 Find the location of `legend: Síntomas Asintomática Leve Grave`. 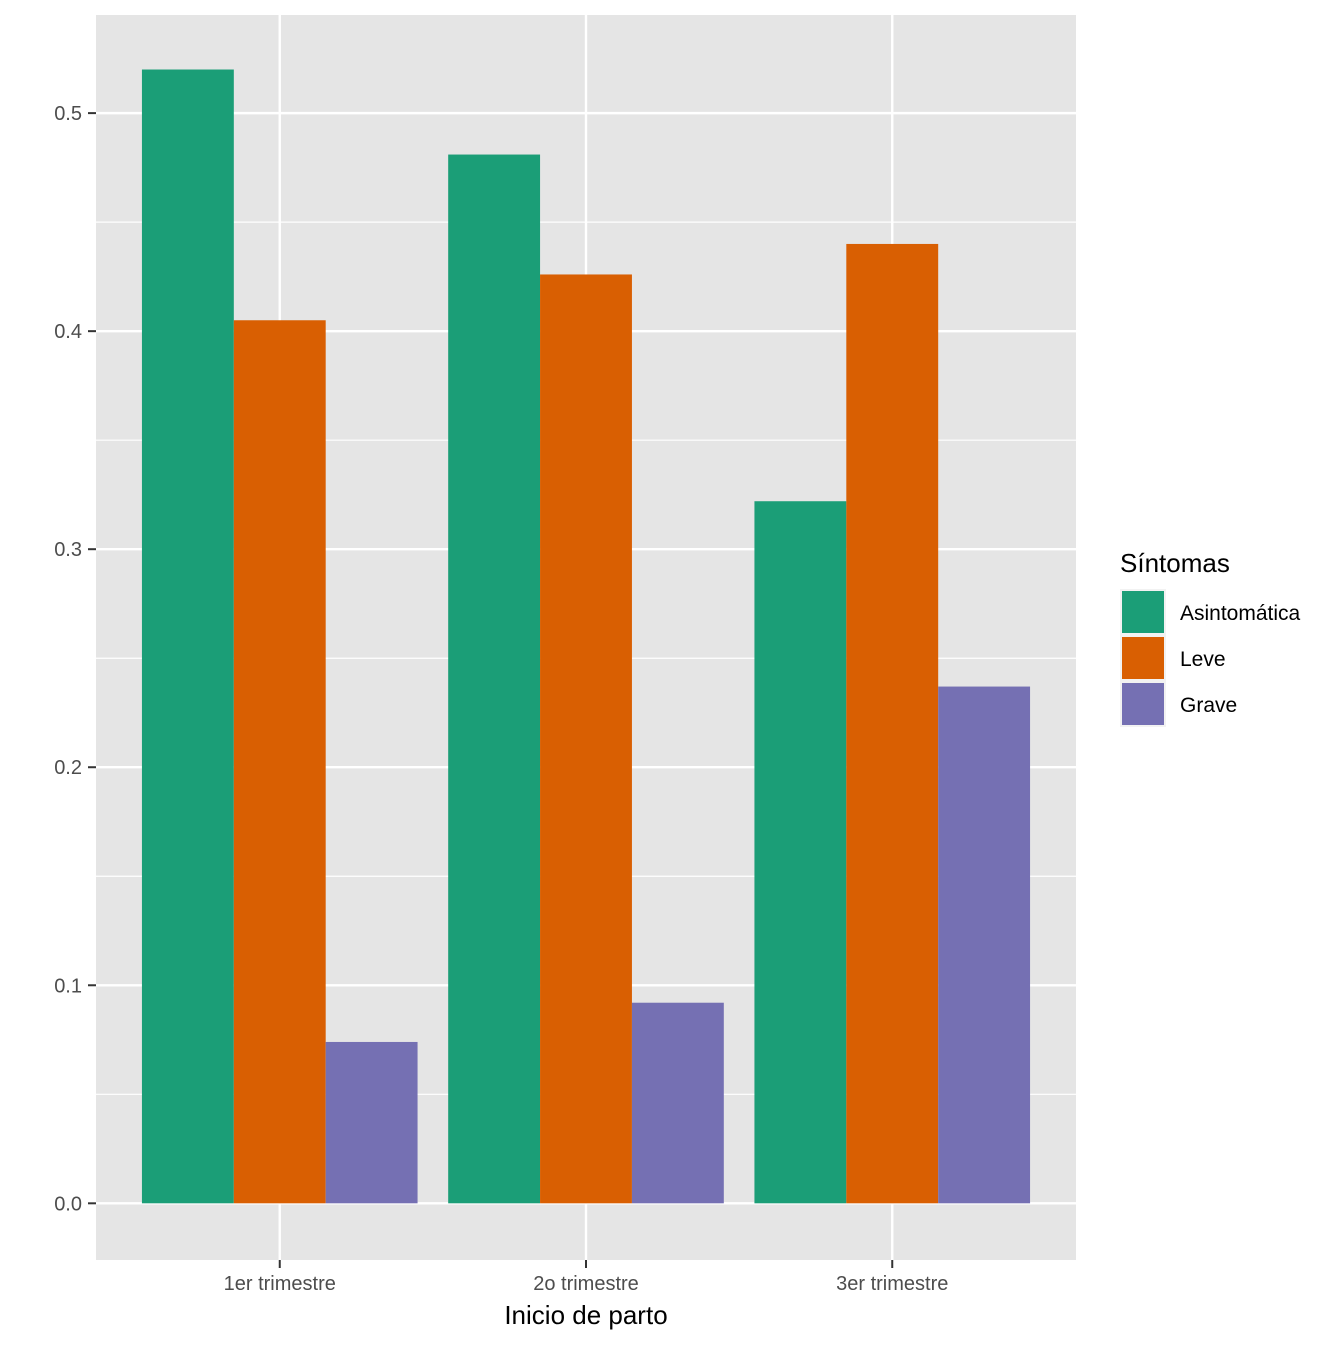

legend: Síntomas Asintomática Leve Grave is located at coordinates (1210, 637).